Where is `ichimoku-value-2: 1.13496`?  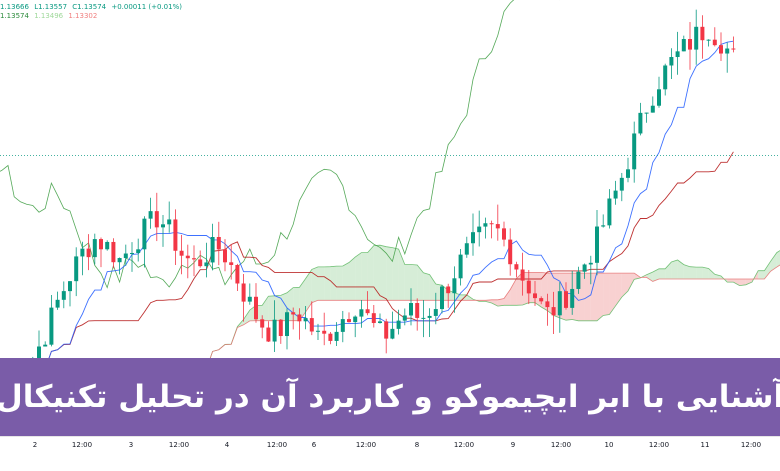 ichimoku-value-2: 1.13496 is located at coordinates (48, 16).